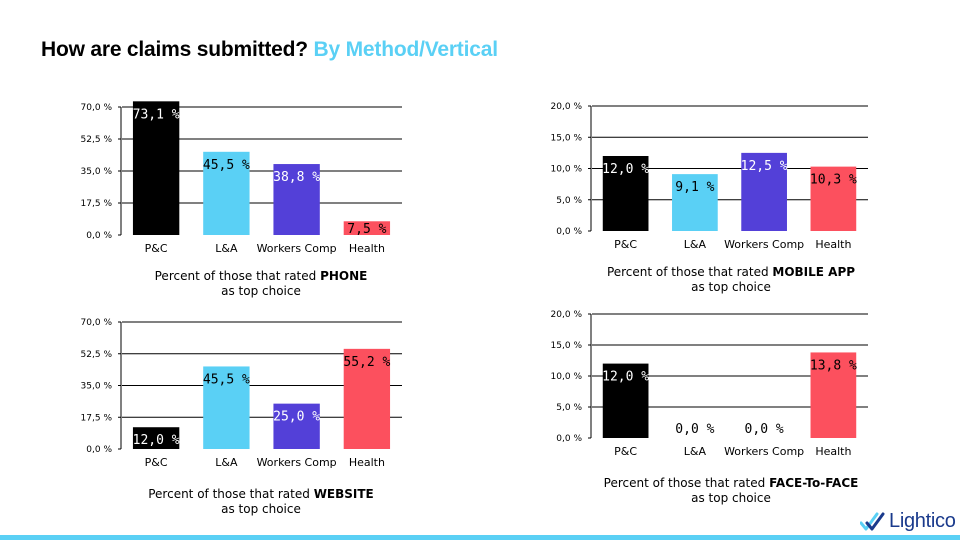 The image size is (960, 540). Describe the element at coordinates (480, 537) in the screenshot. I see `footer-accent-bar` at that location.